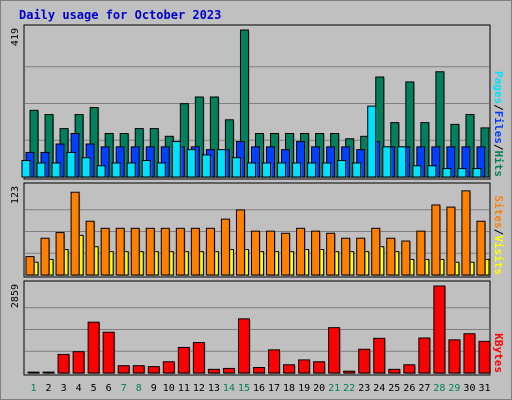  Describe the element at coordinates (79, 388) in the screenshot. I see `x-tick-label: 4` at that location.